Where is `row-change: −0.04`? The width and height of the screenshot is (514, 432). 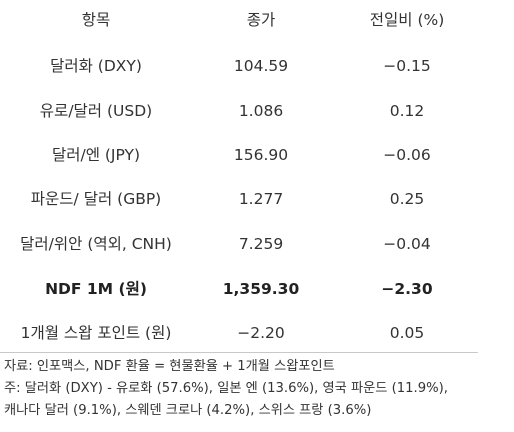
row-change: −0.04 is located at coordinates (407, 244).